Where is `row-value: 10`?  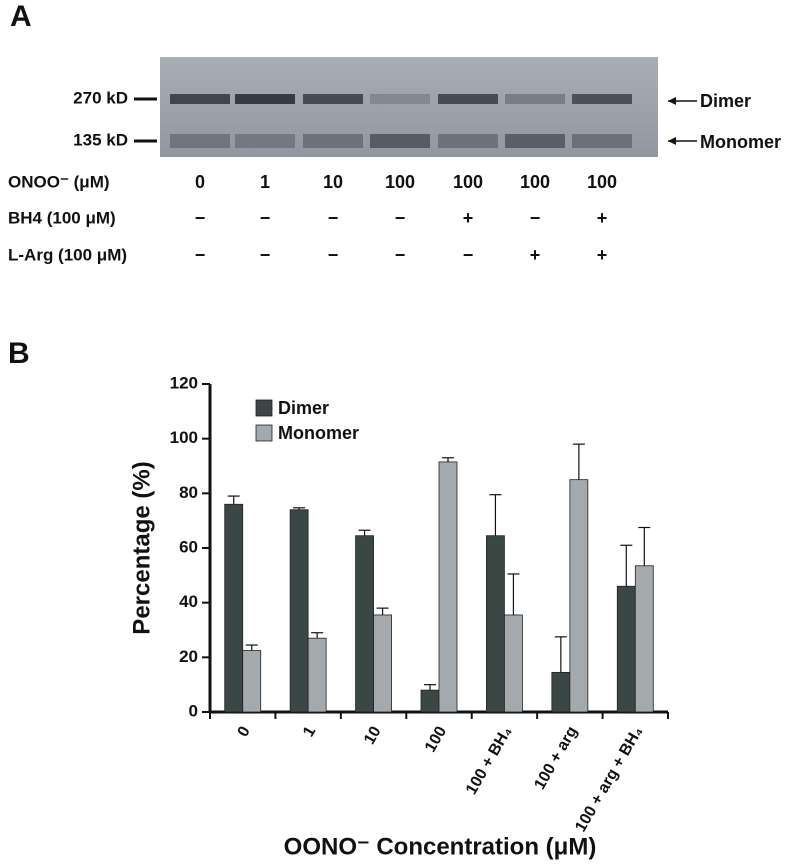
row-value: 10 is located at coordinates (333, 182).